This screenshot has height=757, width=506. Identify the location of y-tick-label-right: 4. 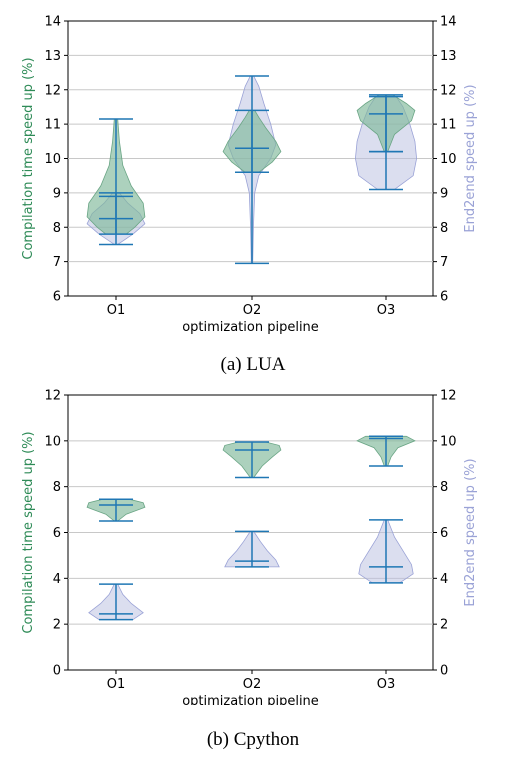
(444, 579).